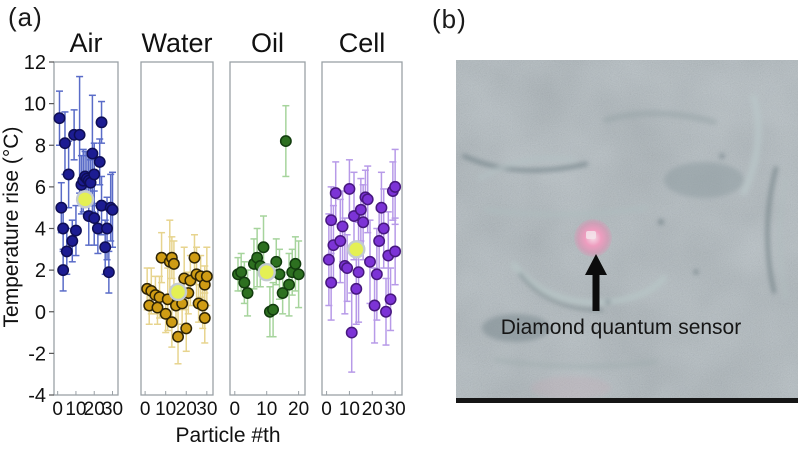 This screenshot has height=455, width=800. I want to click on y-tick-label: 8, so click(40, 146).